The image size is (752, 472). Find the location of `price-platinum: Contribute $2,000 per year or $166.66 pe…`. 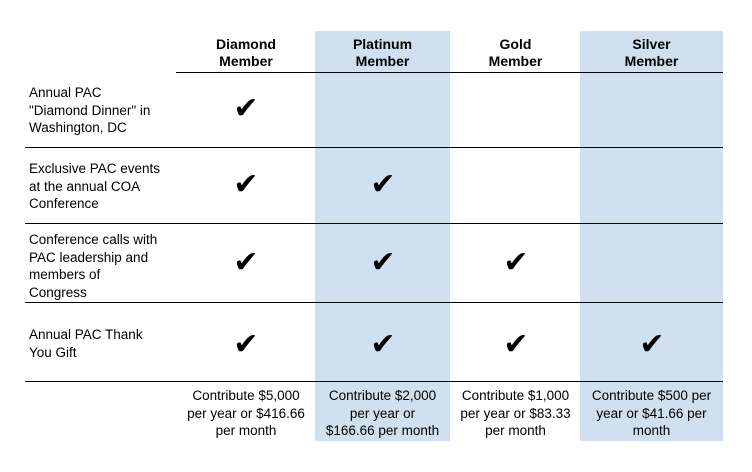

price-platinum: Contribute $2,000 per year or $166.66 pe… is located at coordinates (382, 413).